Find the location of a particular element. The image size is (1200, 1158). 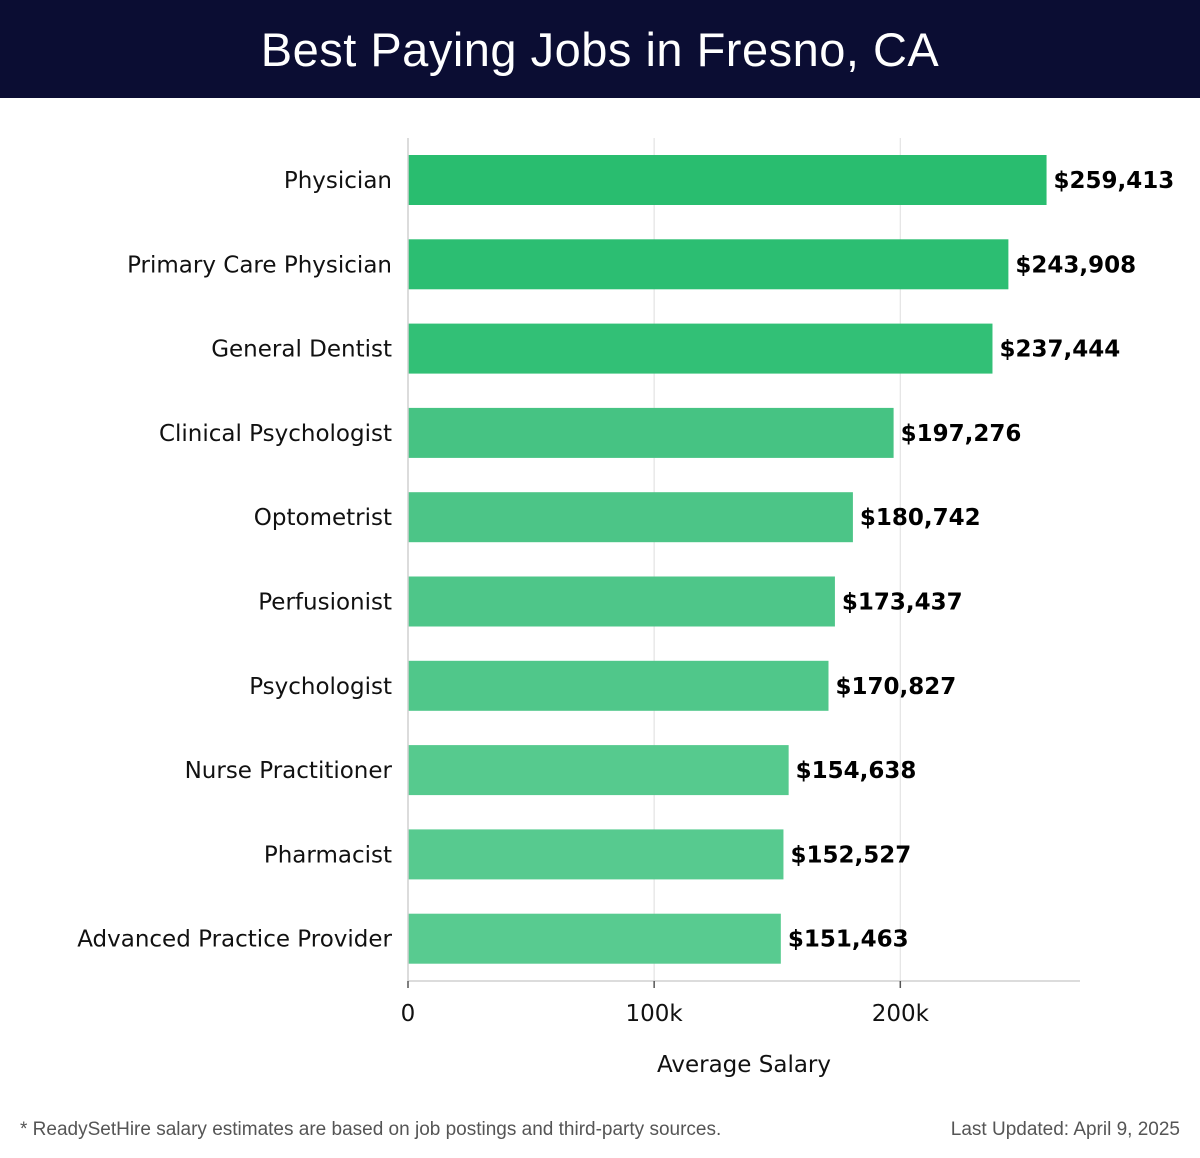

category-label: Psychologist is located at coordinates (320, 687).